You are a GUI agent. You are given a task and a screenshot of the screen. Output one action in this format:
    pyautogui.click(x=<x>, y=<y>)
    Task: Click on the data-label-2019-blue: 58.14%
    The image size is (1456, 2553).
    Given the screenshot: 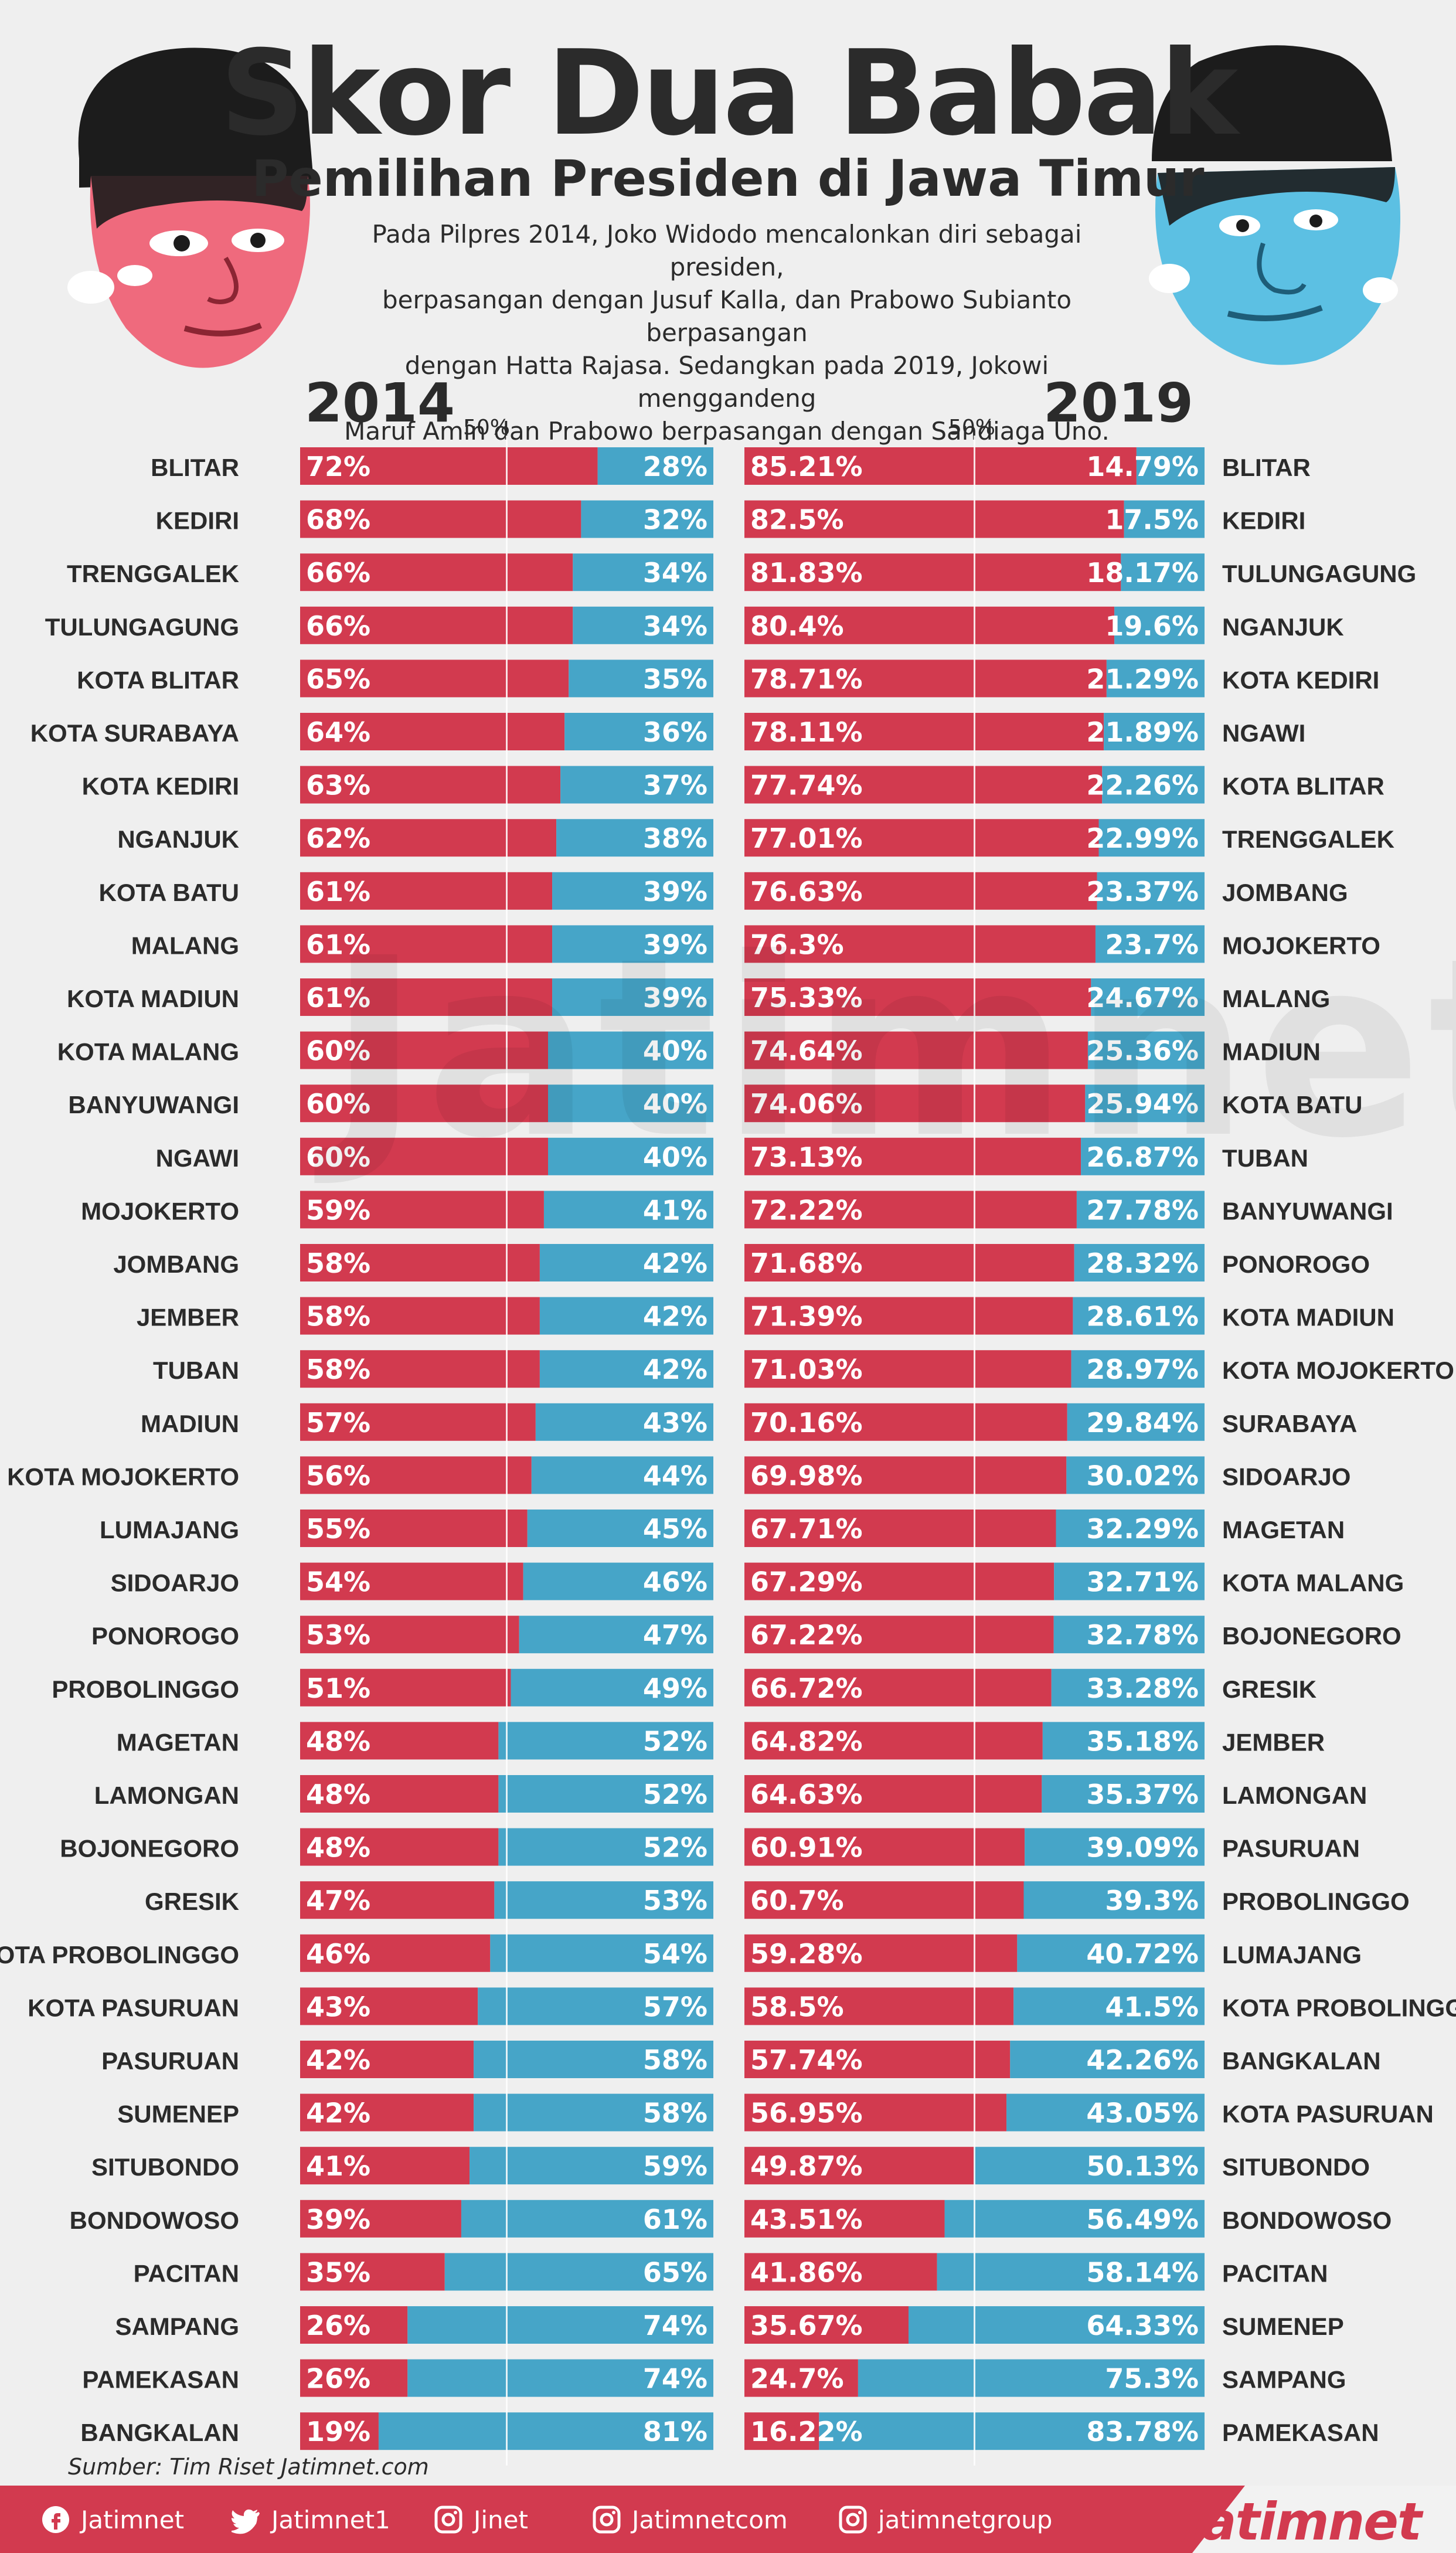 What is the action you would take?
    pyautogui.click(x=1142, y=2272)
    